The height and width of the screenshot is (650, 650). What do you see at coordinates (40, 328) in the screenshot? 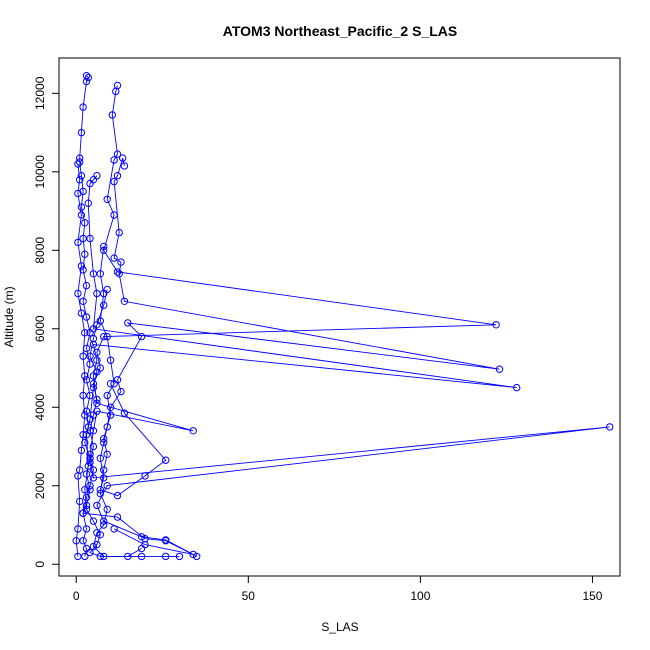
I see `y-tick-label: 6000` at bounding box center [40, 328].